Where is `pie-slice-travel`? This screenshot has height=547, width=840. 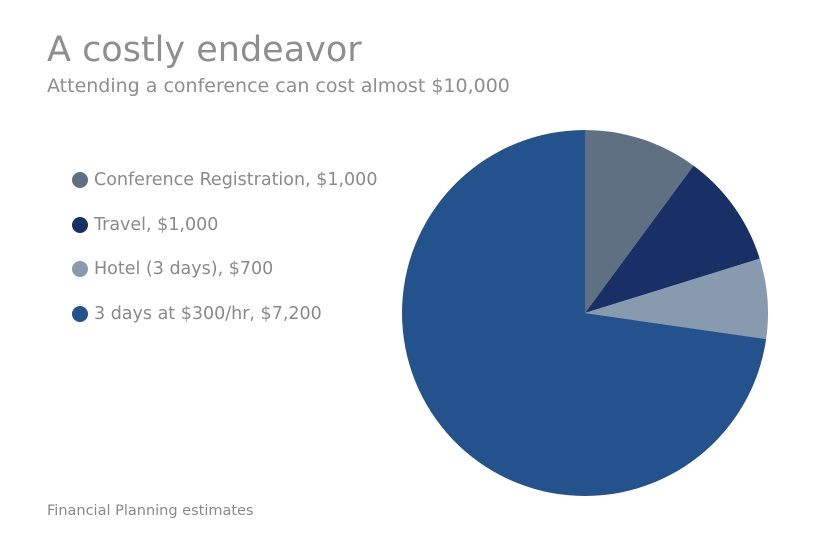
pie-slice-travel is located at coordinates (672, 239).